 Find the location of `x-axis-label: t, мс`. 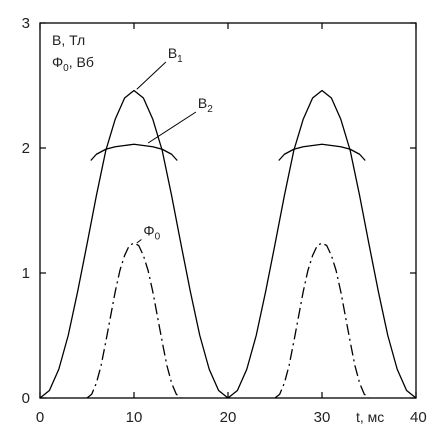

x-axis-label: t, мс is located at coordinates (370, 417).